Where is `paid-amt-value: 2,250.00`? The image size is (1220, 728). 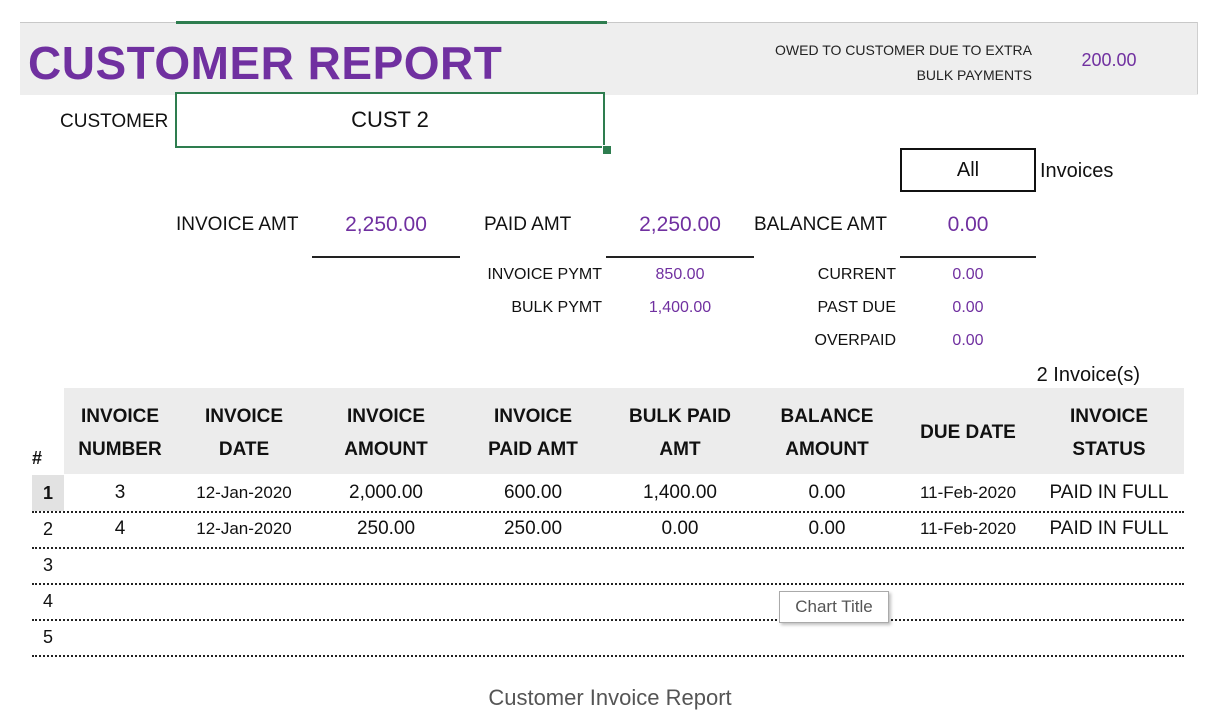 paid-amt-value: 2,250.00 is located at coordinates (680, 224).